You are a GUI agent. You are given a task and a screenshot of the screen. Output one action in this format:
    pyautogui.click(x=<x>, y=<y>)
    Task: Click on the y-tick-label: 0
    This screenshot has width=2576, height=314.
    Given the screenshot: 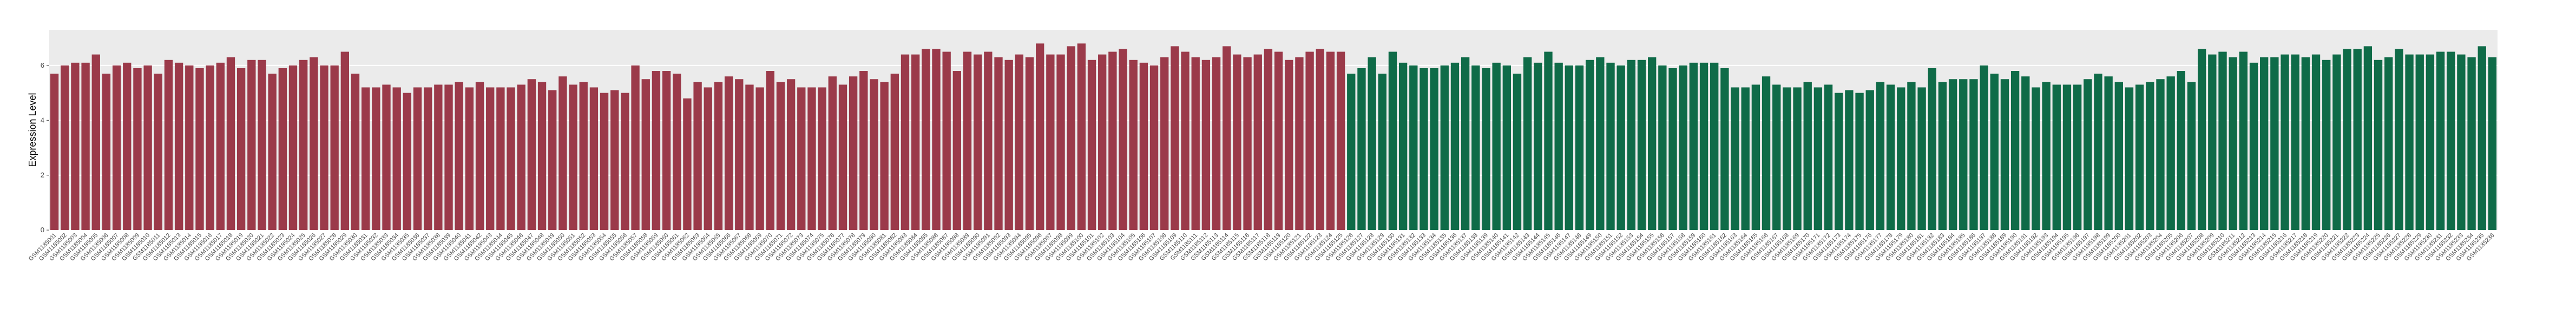 What is the action you would take?
    pyautogui.click(x=42, y=230)
    